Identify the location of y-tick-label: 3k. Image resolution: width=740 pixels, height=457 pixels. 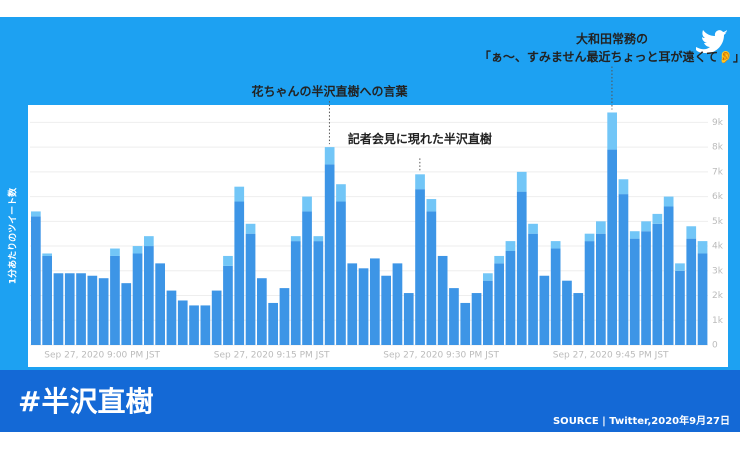
(718, 271).